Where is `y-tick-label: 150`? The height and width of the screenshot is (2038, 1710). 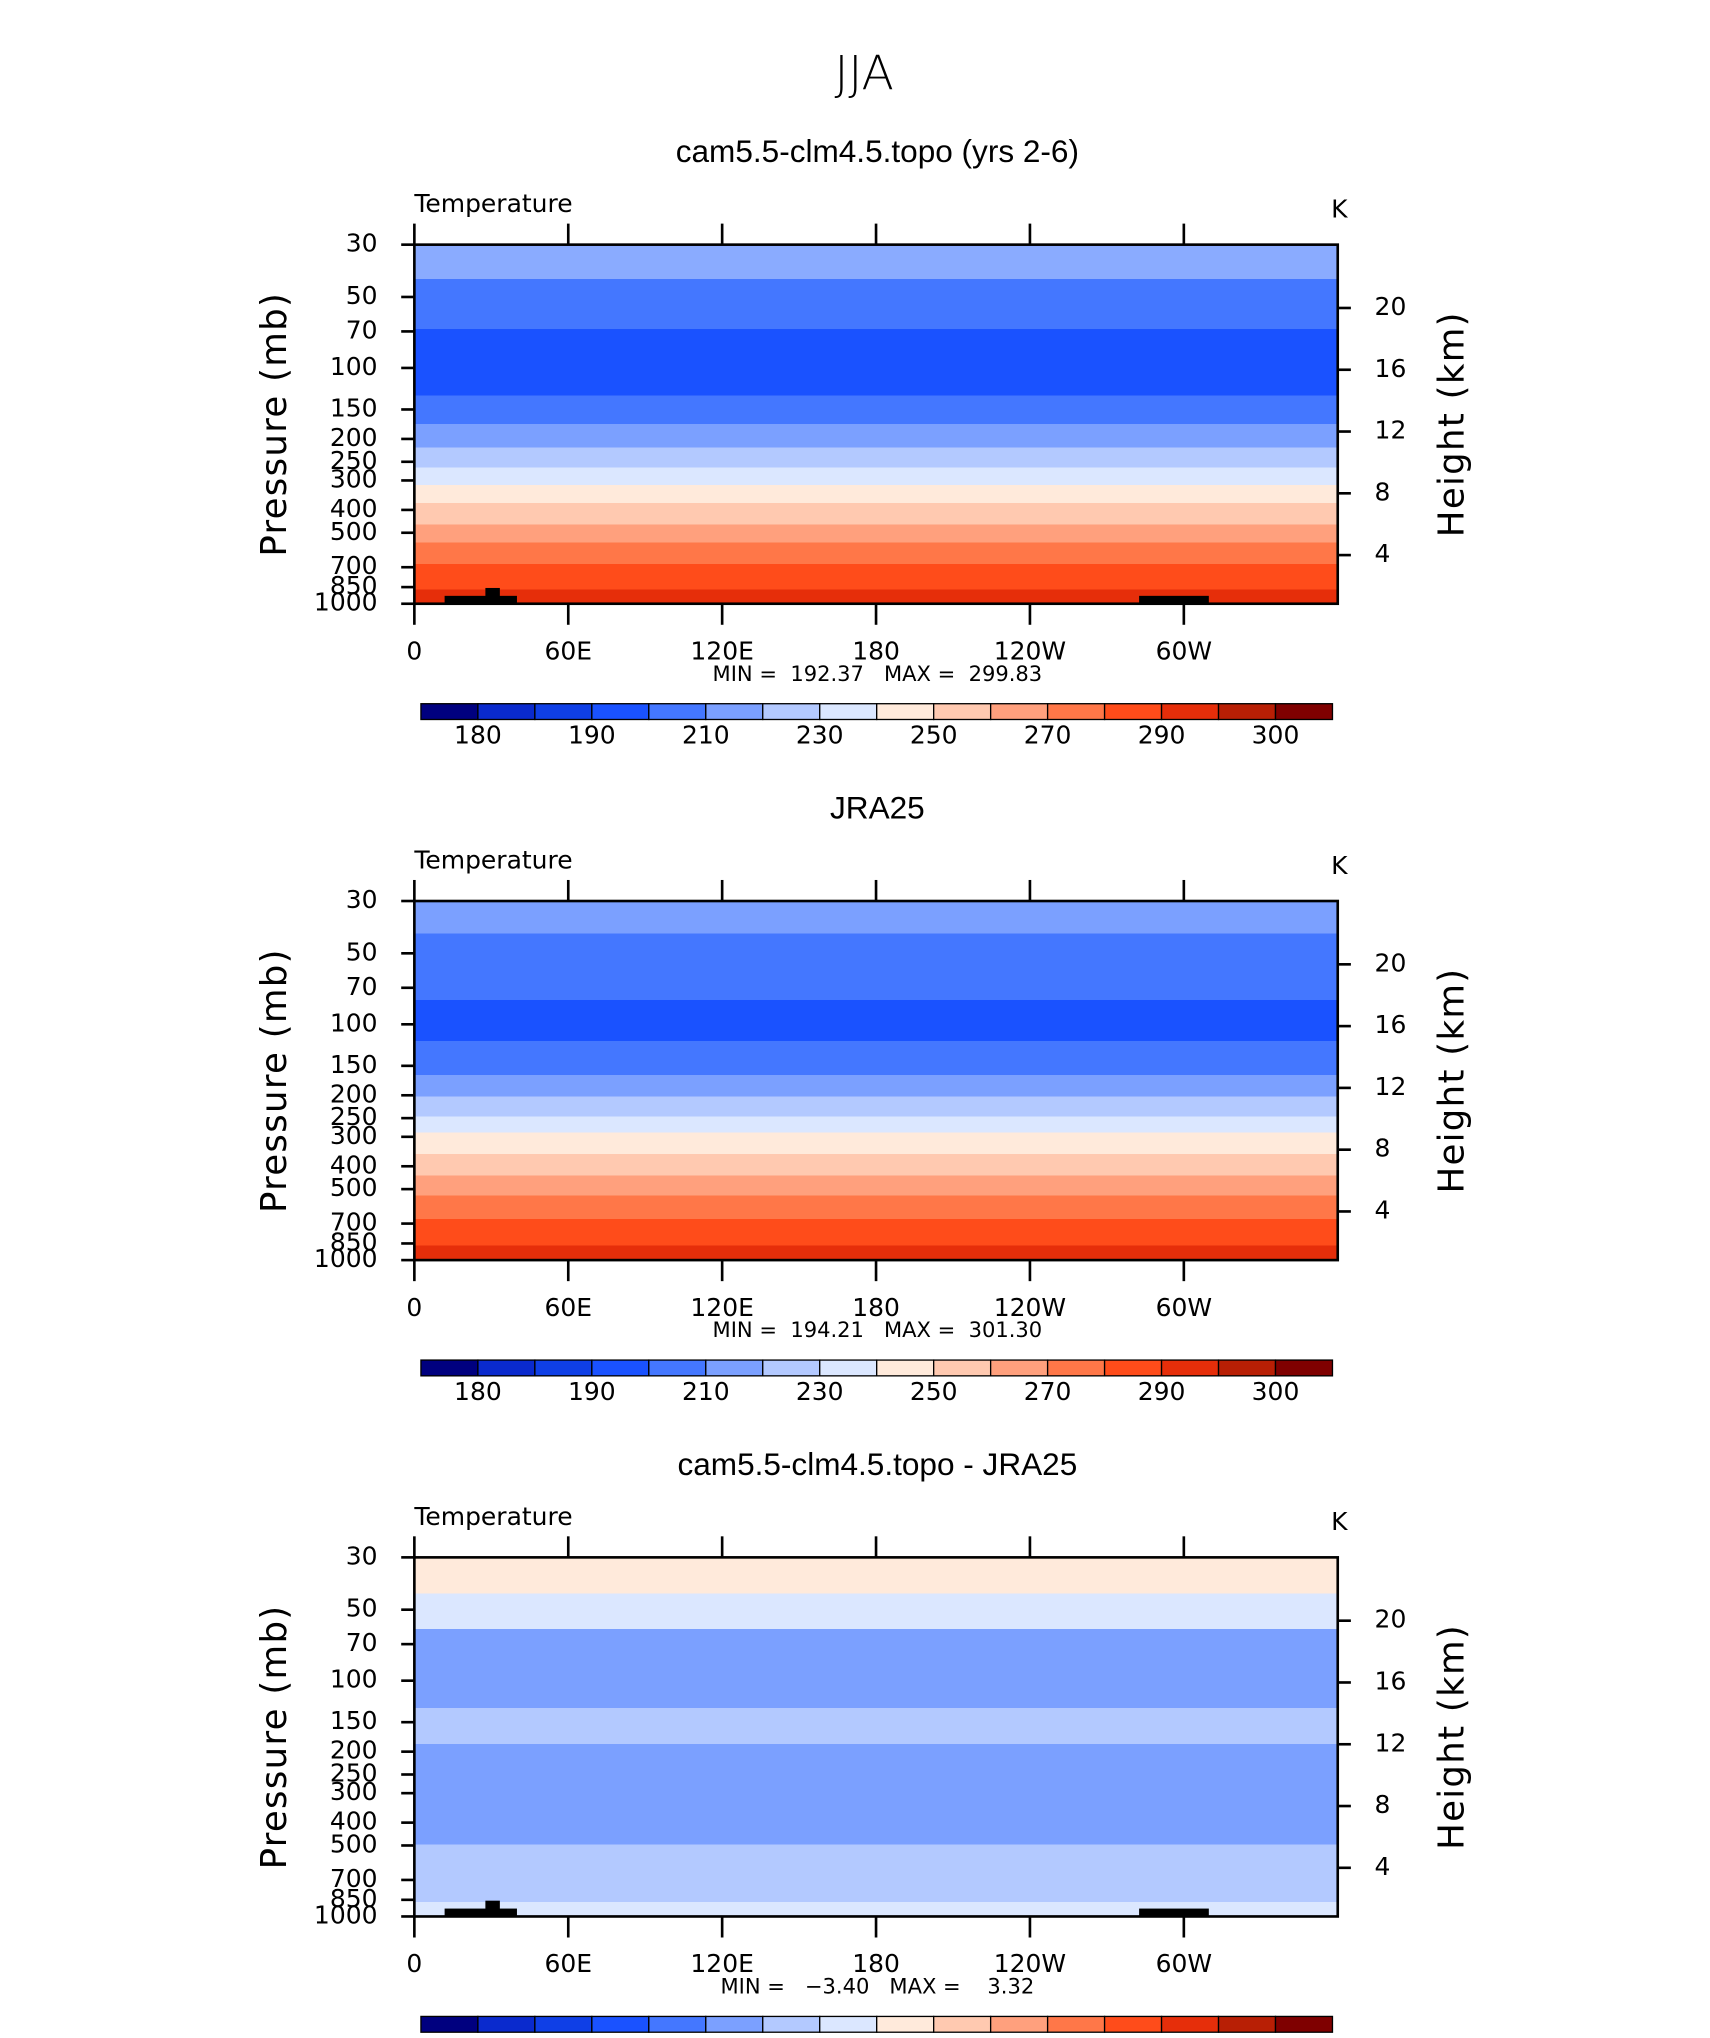
y-tick-label: 150 is located at coordinates (354, 1720).